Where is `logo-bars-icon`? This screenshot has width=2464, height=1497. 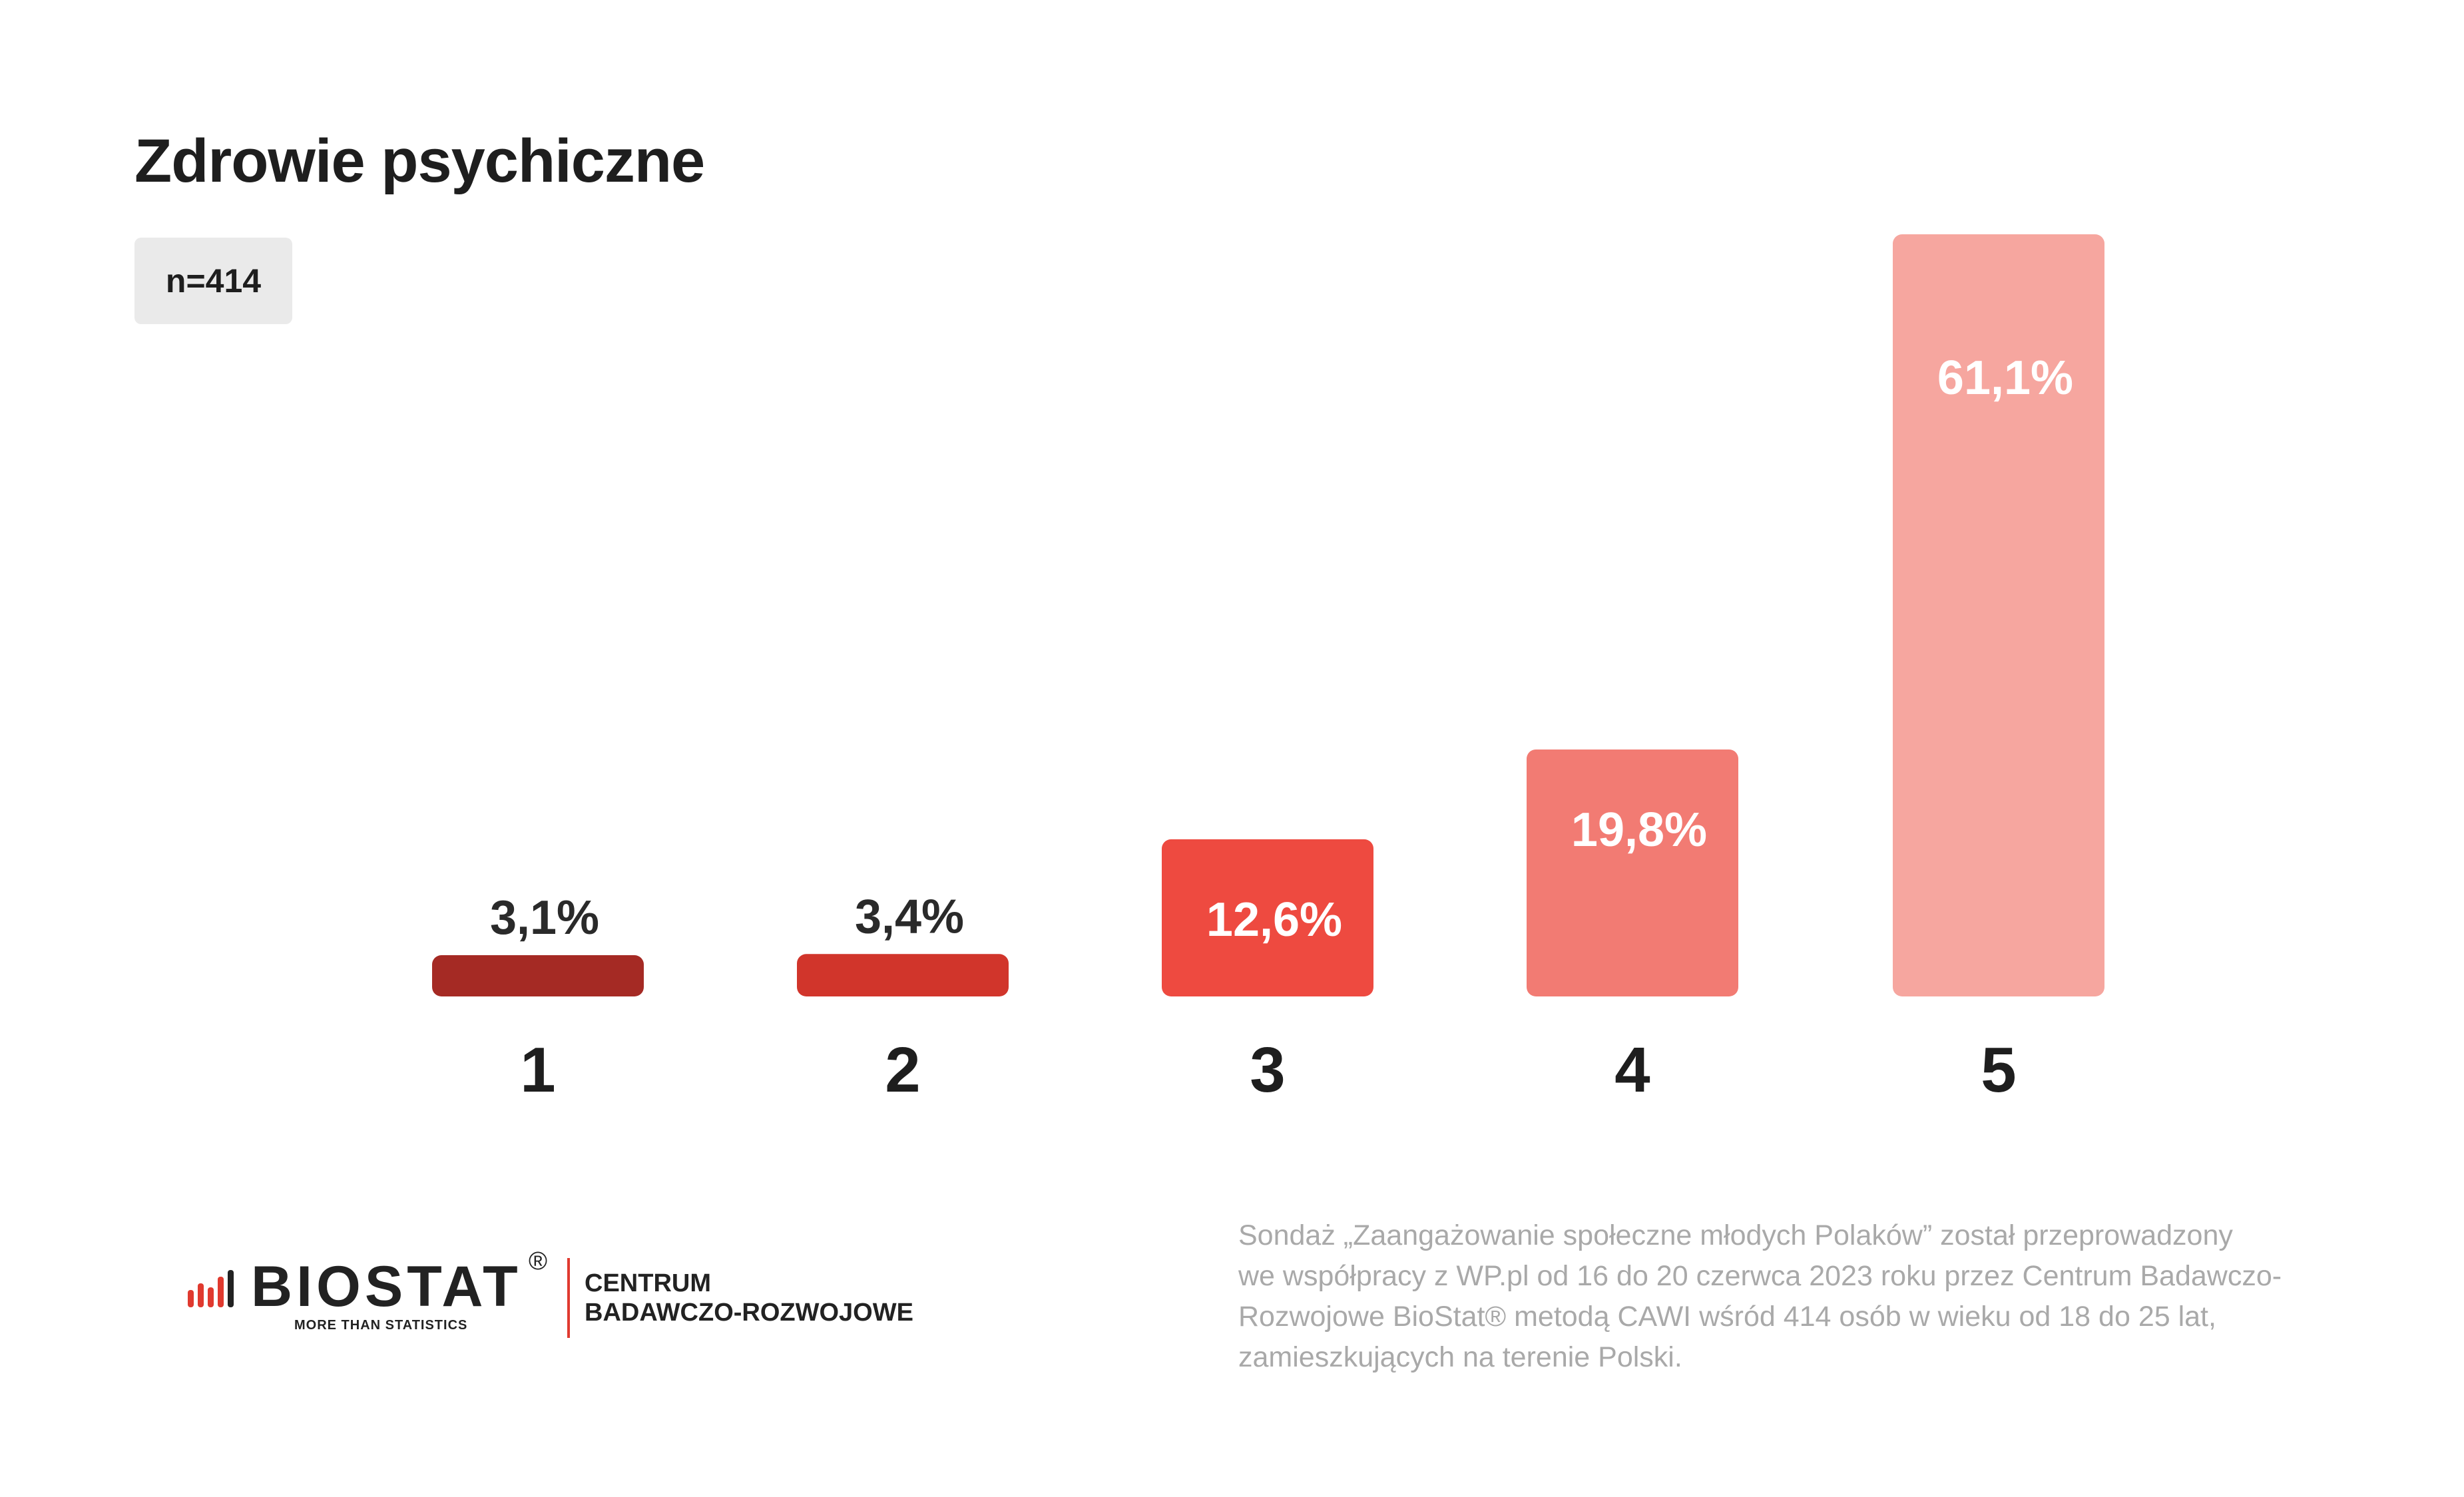 logo-bars-icon is located at coordinates (211, 1288).